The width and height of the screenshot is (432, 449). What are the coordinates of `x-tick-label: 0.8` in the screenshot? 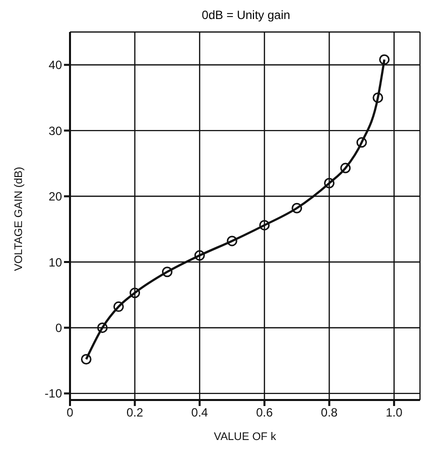 It's located at (329, 413).